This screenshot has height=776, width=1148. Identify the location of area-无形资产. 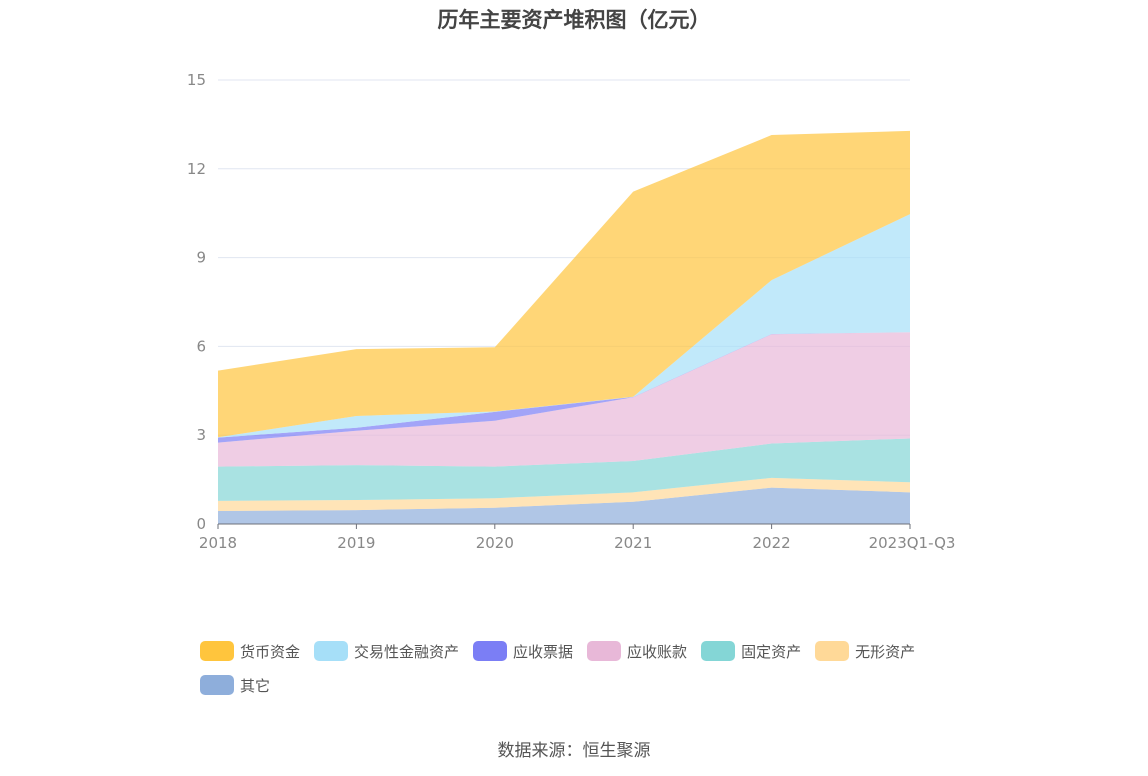
(564, 494).